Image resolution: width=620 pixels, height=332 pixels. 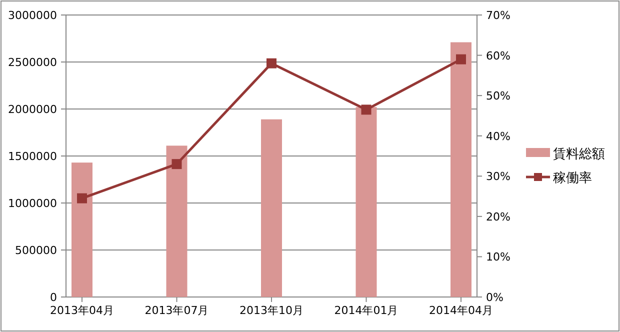 I want to click on y2-tick-label: 50%, so click(x=498, y=96).